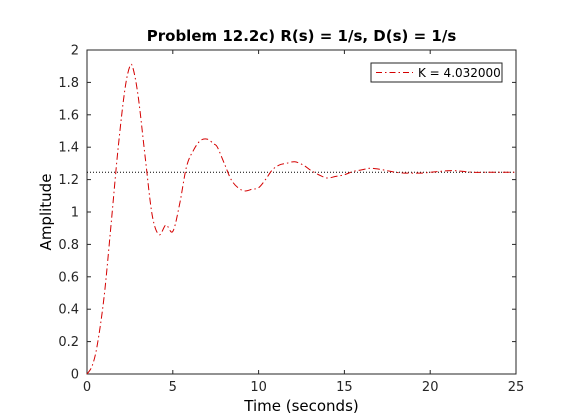 The image size is (570, 420). What do you see at coordinates (68, 83) in the screenshot?
I see `y-tick-label: 1.8` at bounding box center [68, 83].